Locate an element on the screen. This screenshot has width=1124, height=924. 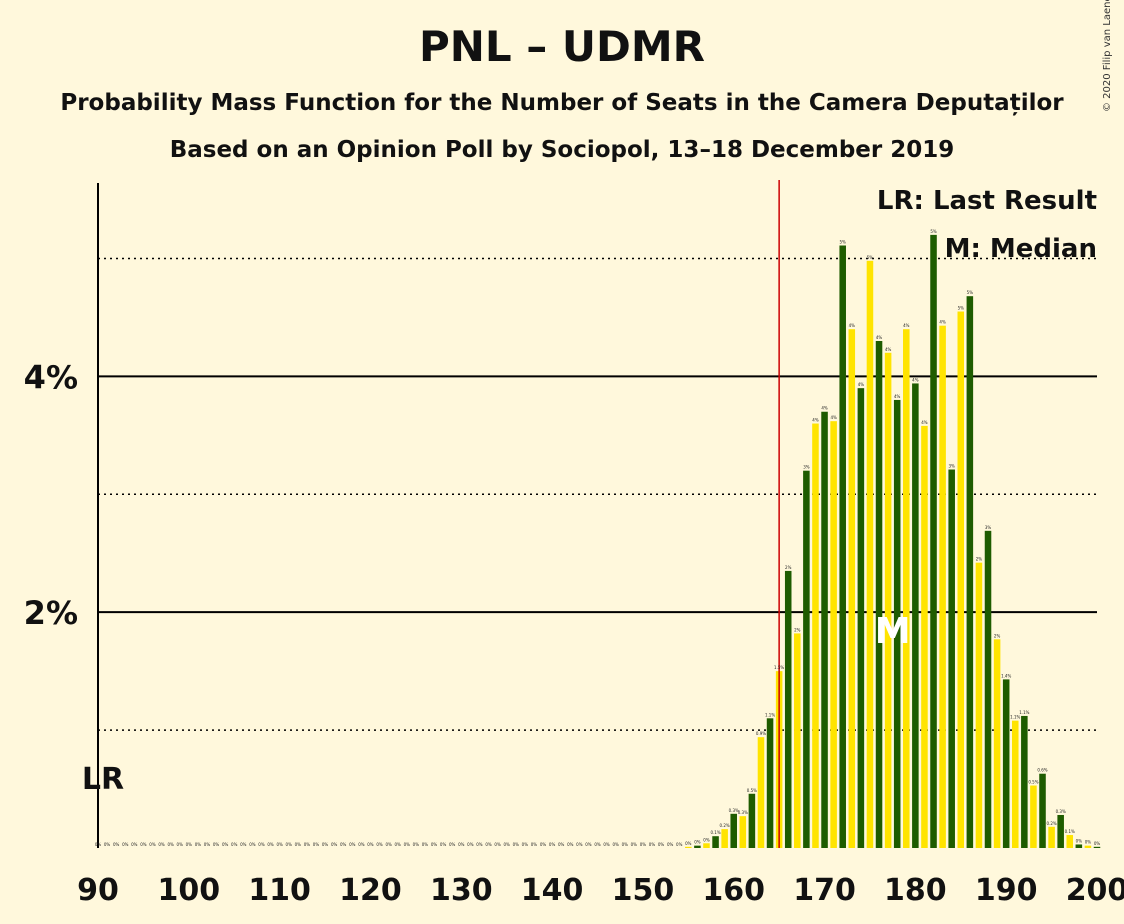
y-tick-label: 4% is located at coordinates (51, 377).